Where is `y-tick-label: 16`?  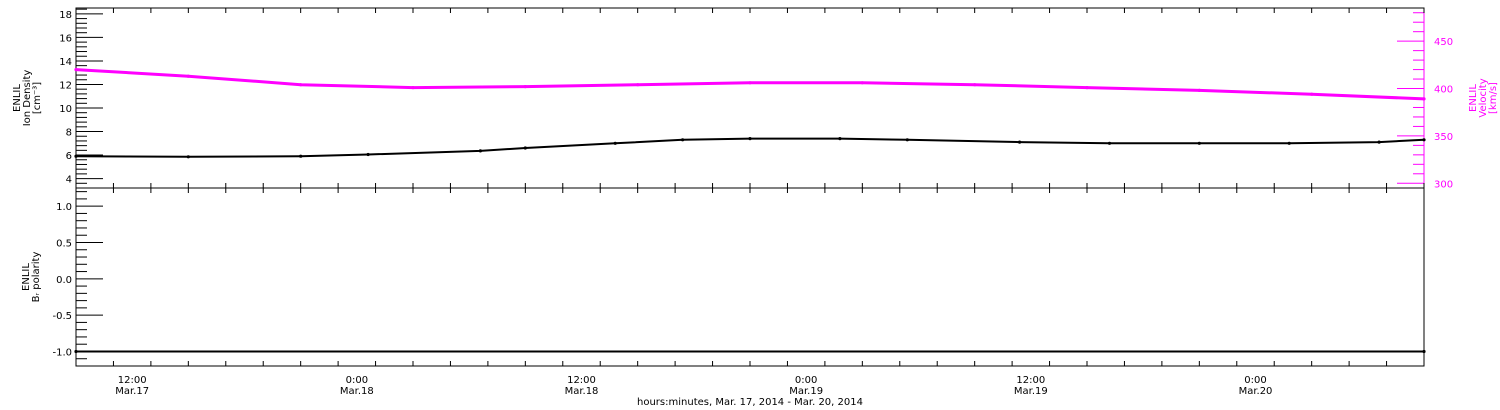
y-tick-label: 16 is located at coordinates (65, 38).